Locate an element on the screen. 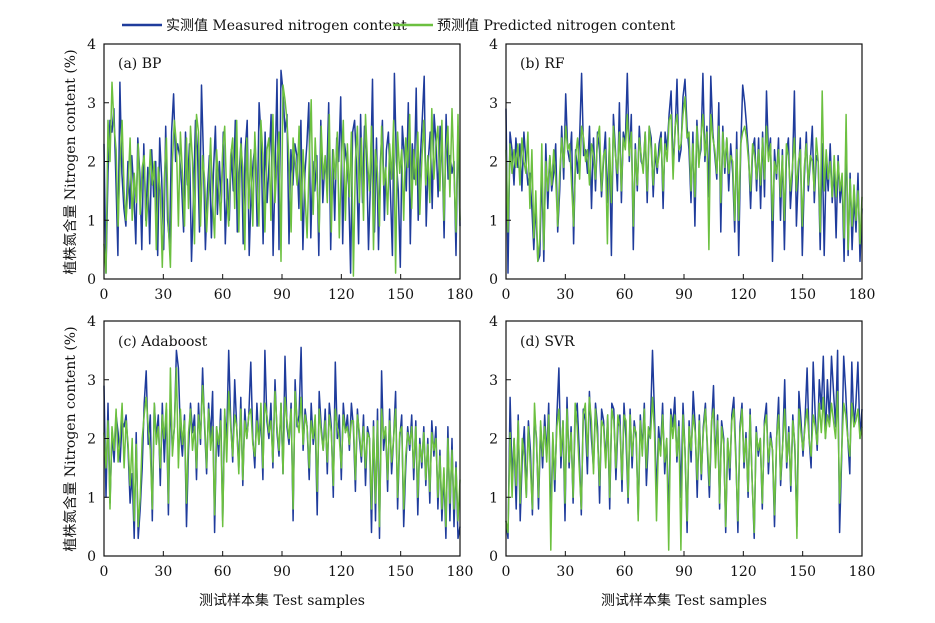 Image resolution: width=935 pixels, height=623 pixels. panel-label: (a) BP is located at coordinates (139, 64).